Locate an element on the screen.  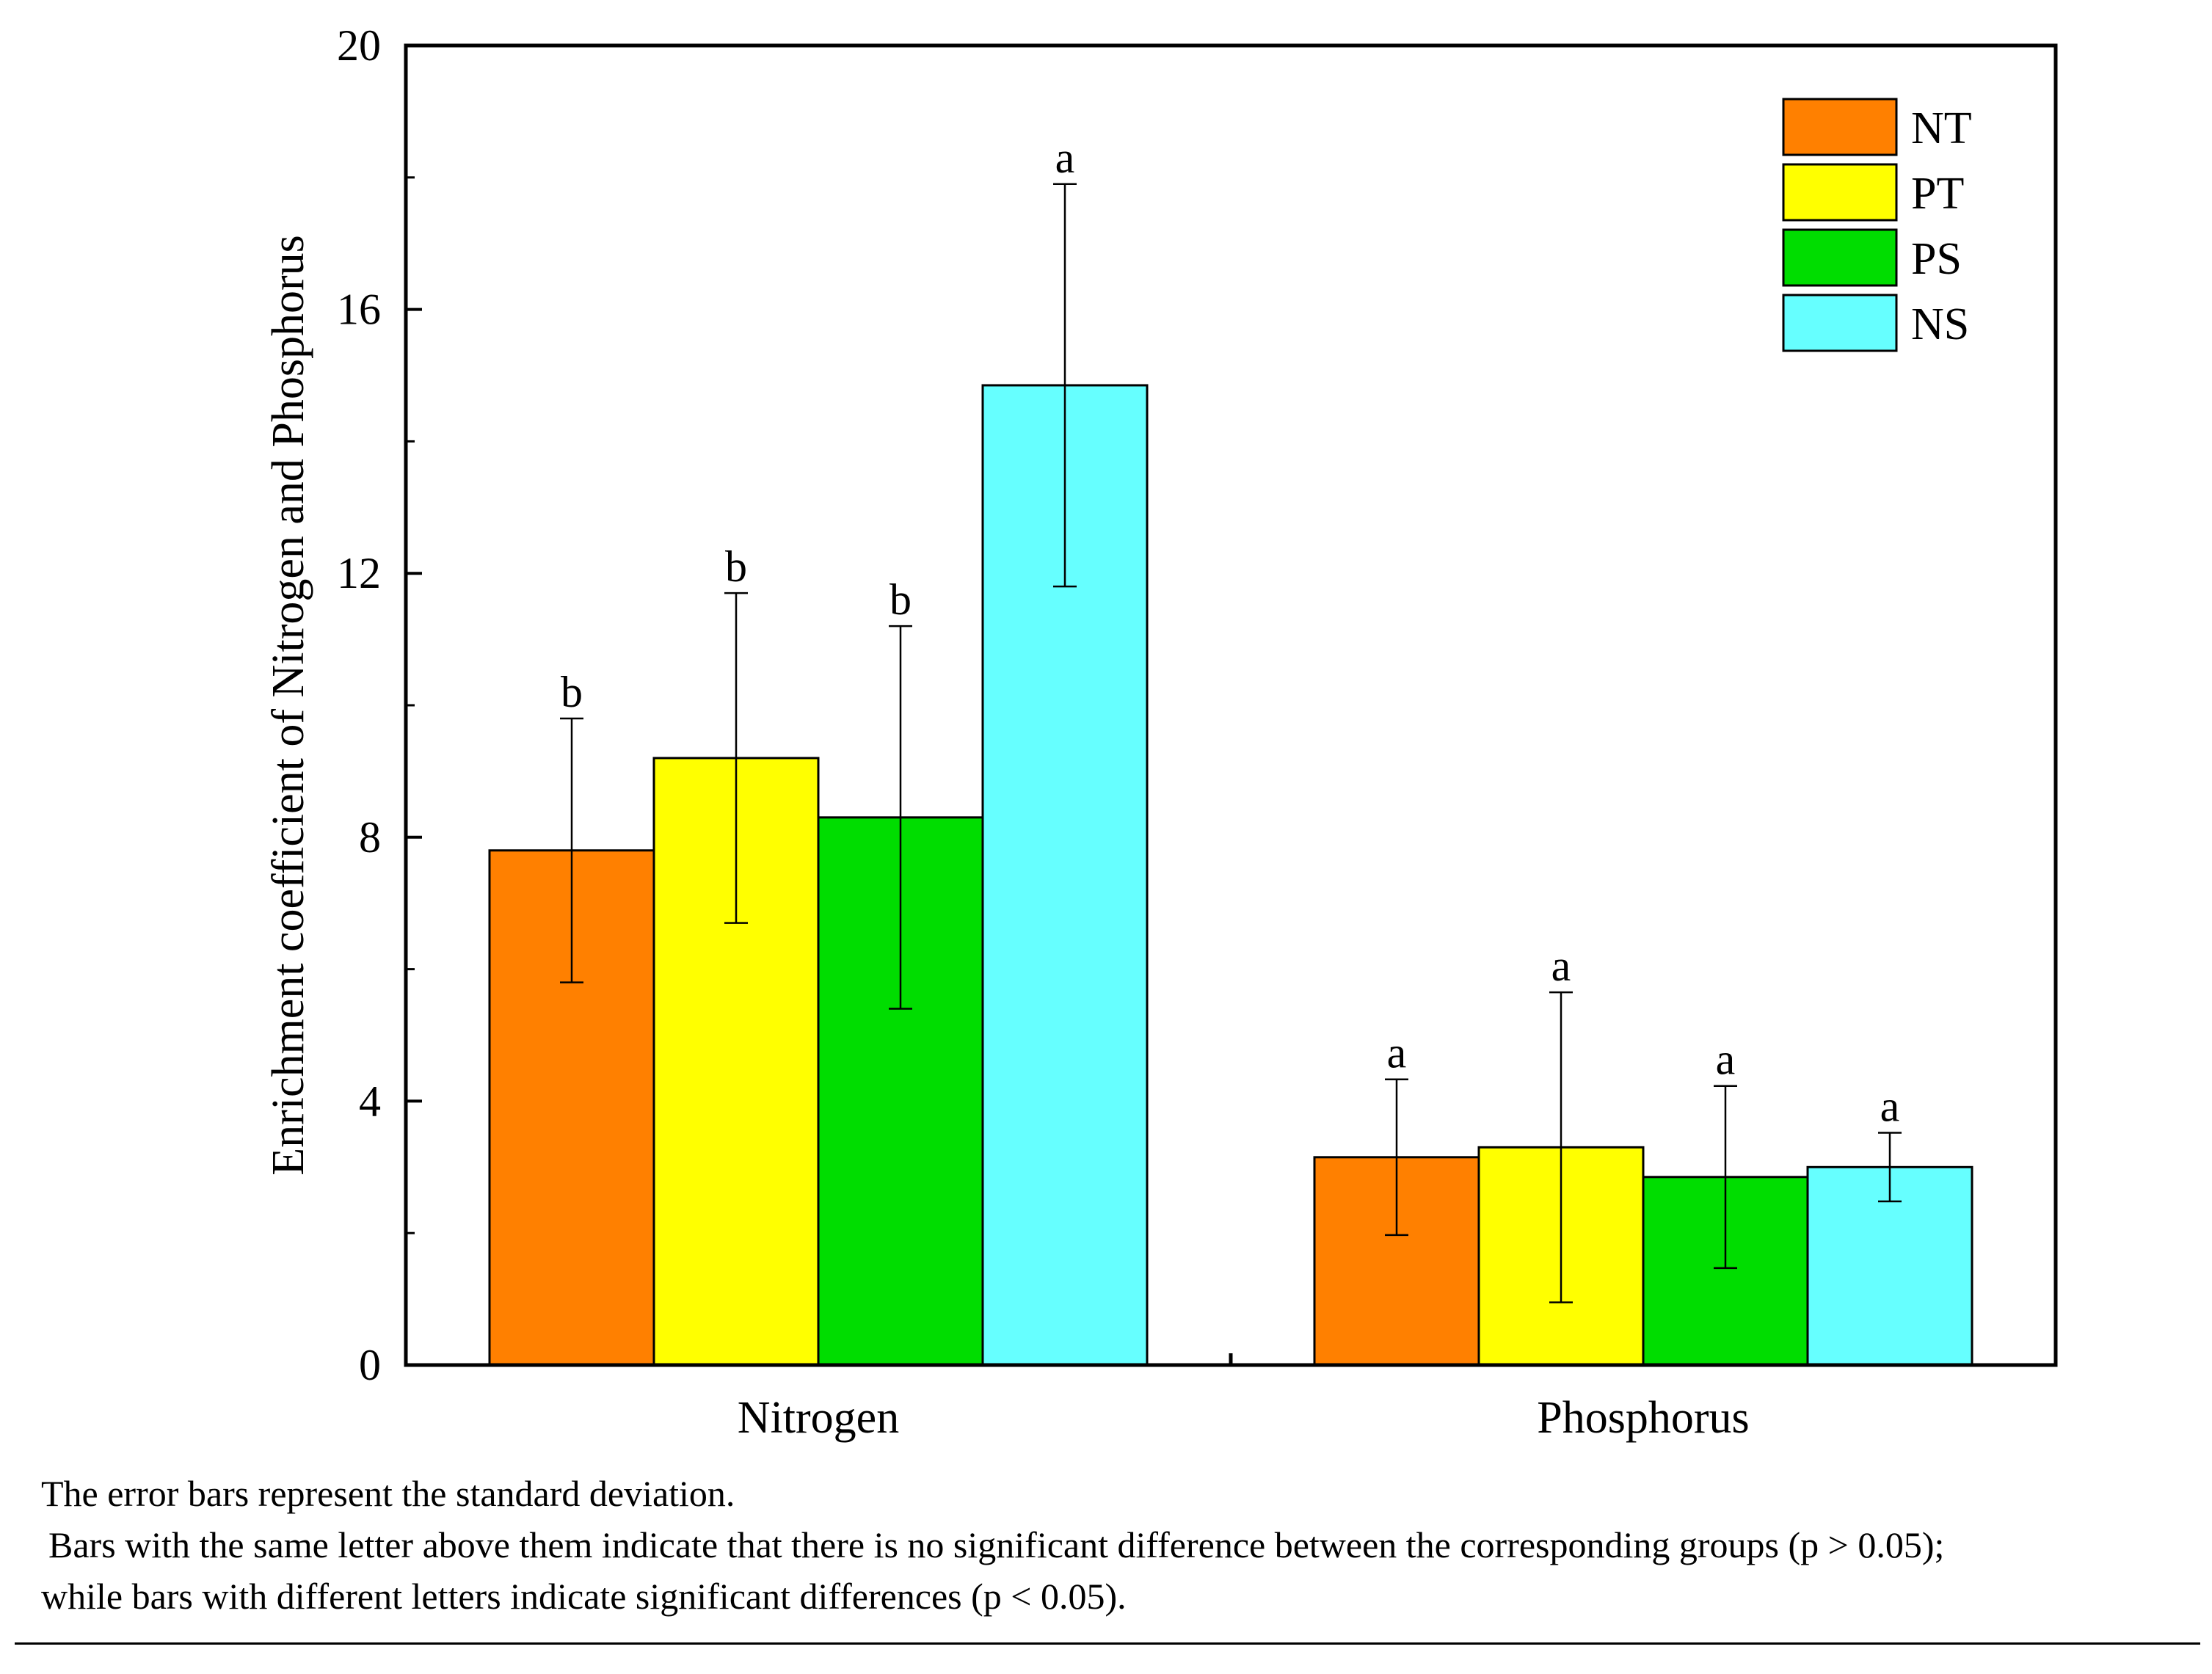
y-tick-label: 16 is located at coordinates (359, 309).